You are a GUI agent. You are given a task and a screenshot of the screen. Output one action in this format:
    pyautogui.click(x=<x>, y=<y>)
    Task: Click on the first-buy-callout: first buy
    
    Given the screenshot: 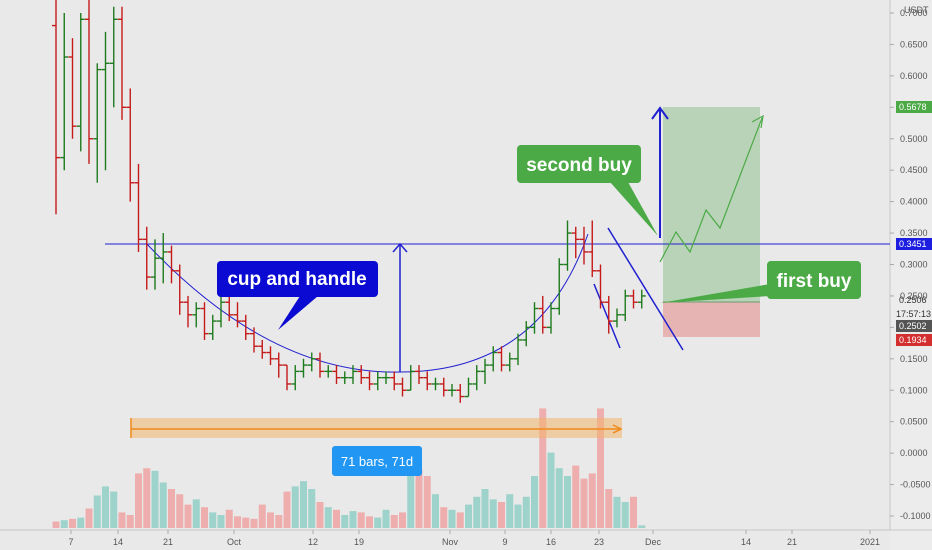 What is the action you would take?
    pyautogui.click(x=760, y=282)
    